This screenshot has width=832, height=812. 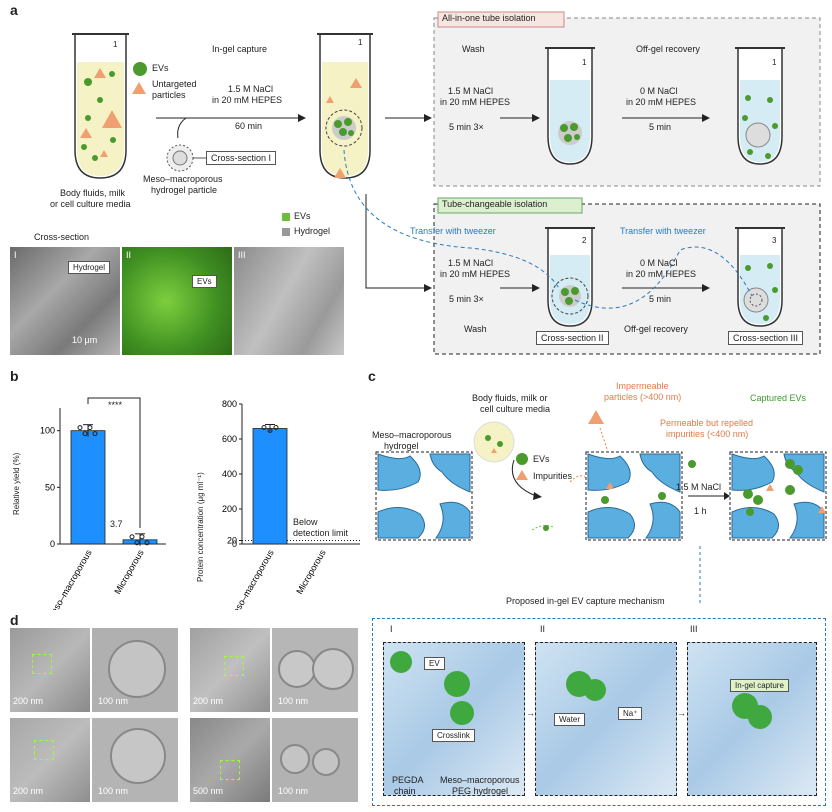 What do you see at coordinates (707, 434) in the screenshot?
I see `permeable-line2: impurities (<400 nm)` at bounding box center [707, 434].